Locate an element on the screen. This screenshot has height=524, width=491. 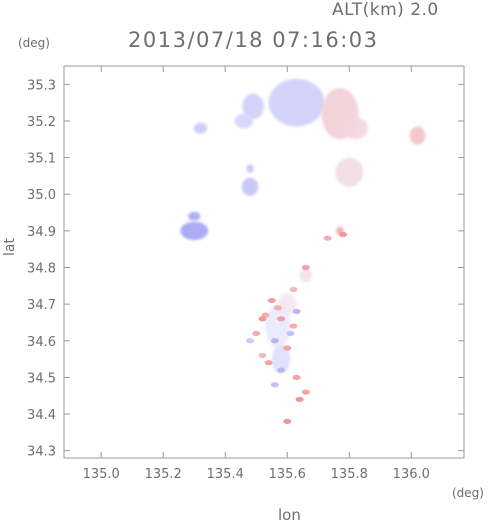
x-axis-unit: (deg) is located at coordinates (468, 493).